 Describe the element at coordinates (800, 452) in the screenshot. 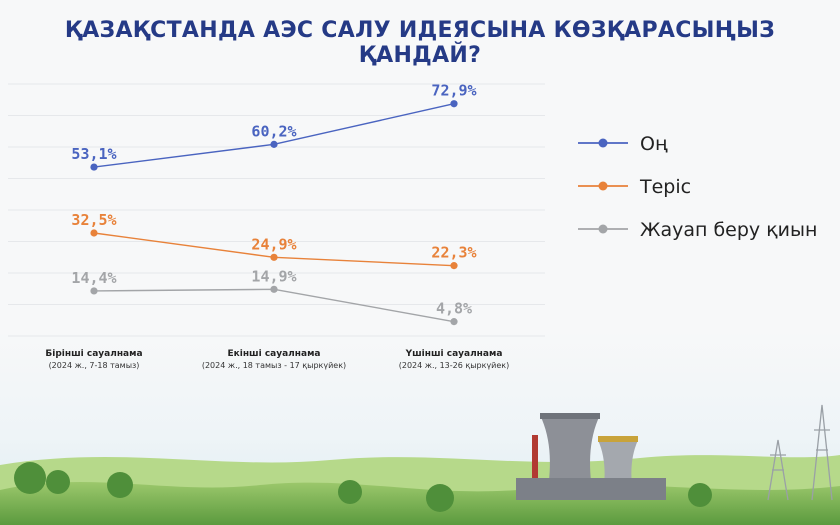

I see `power-pylons` at that location.